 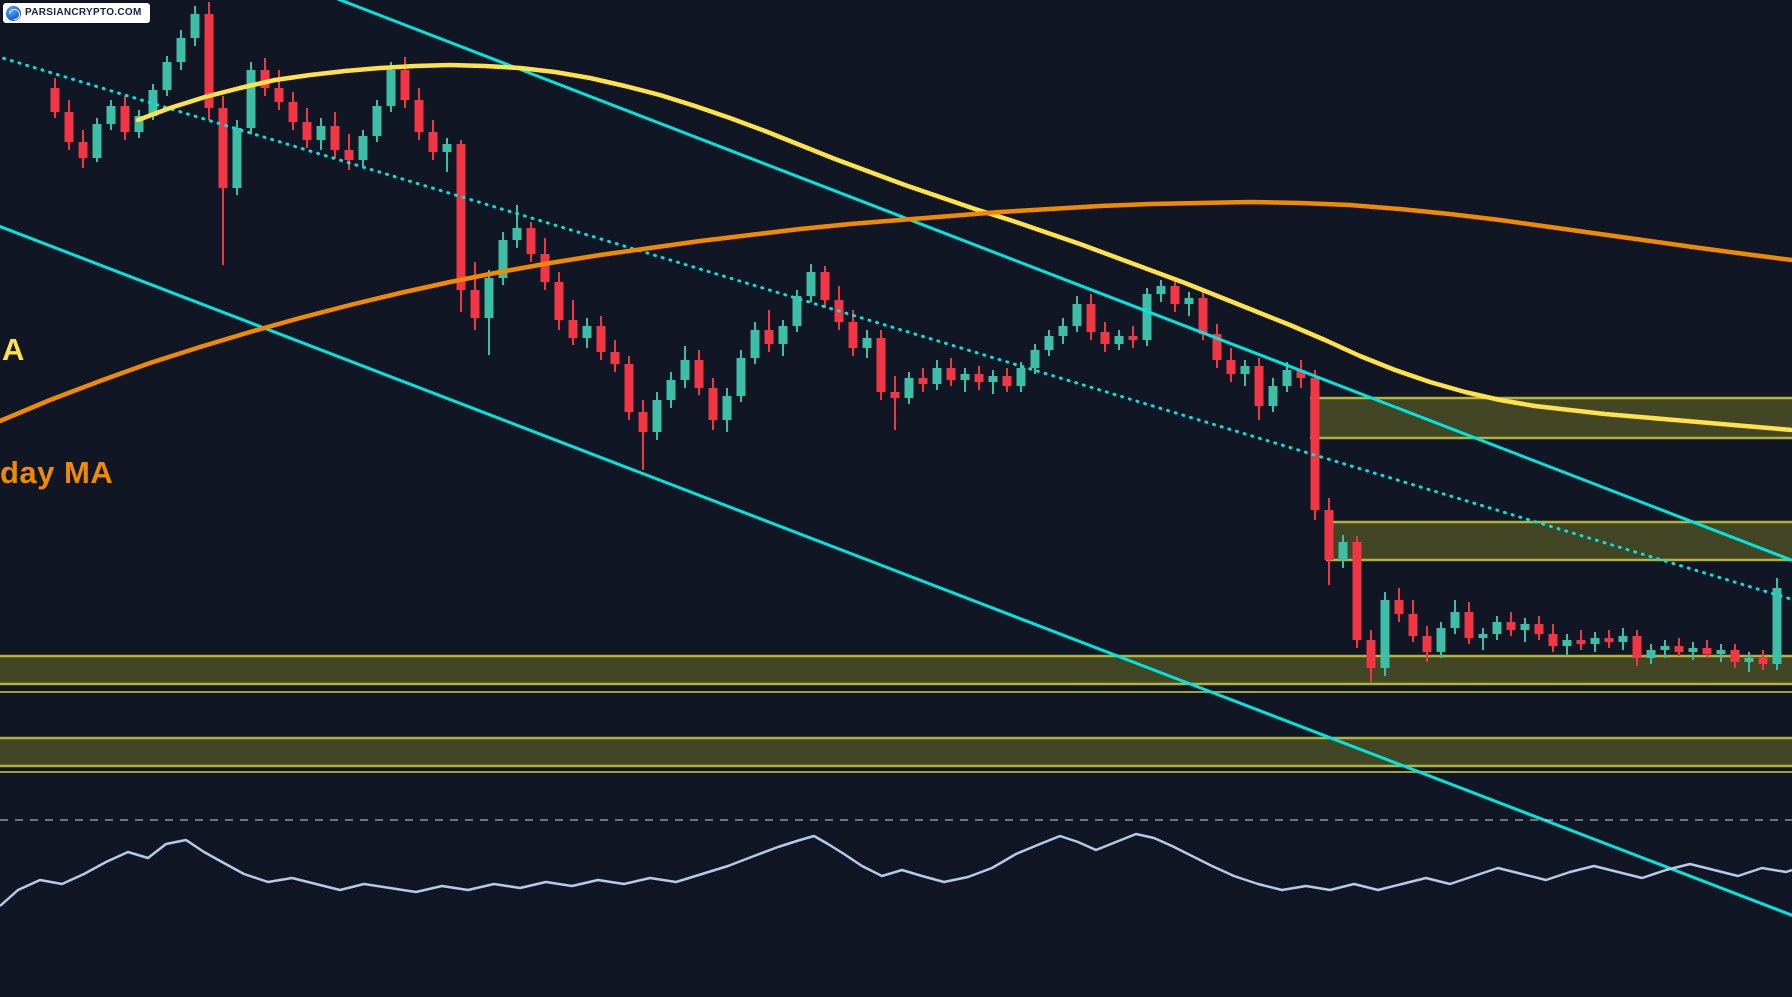 What do you see at coordinates (13, 13) in the screenshot?
I see `parsiancrypto-logo-icon` at bounding box center [13, 13].